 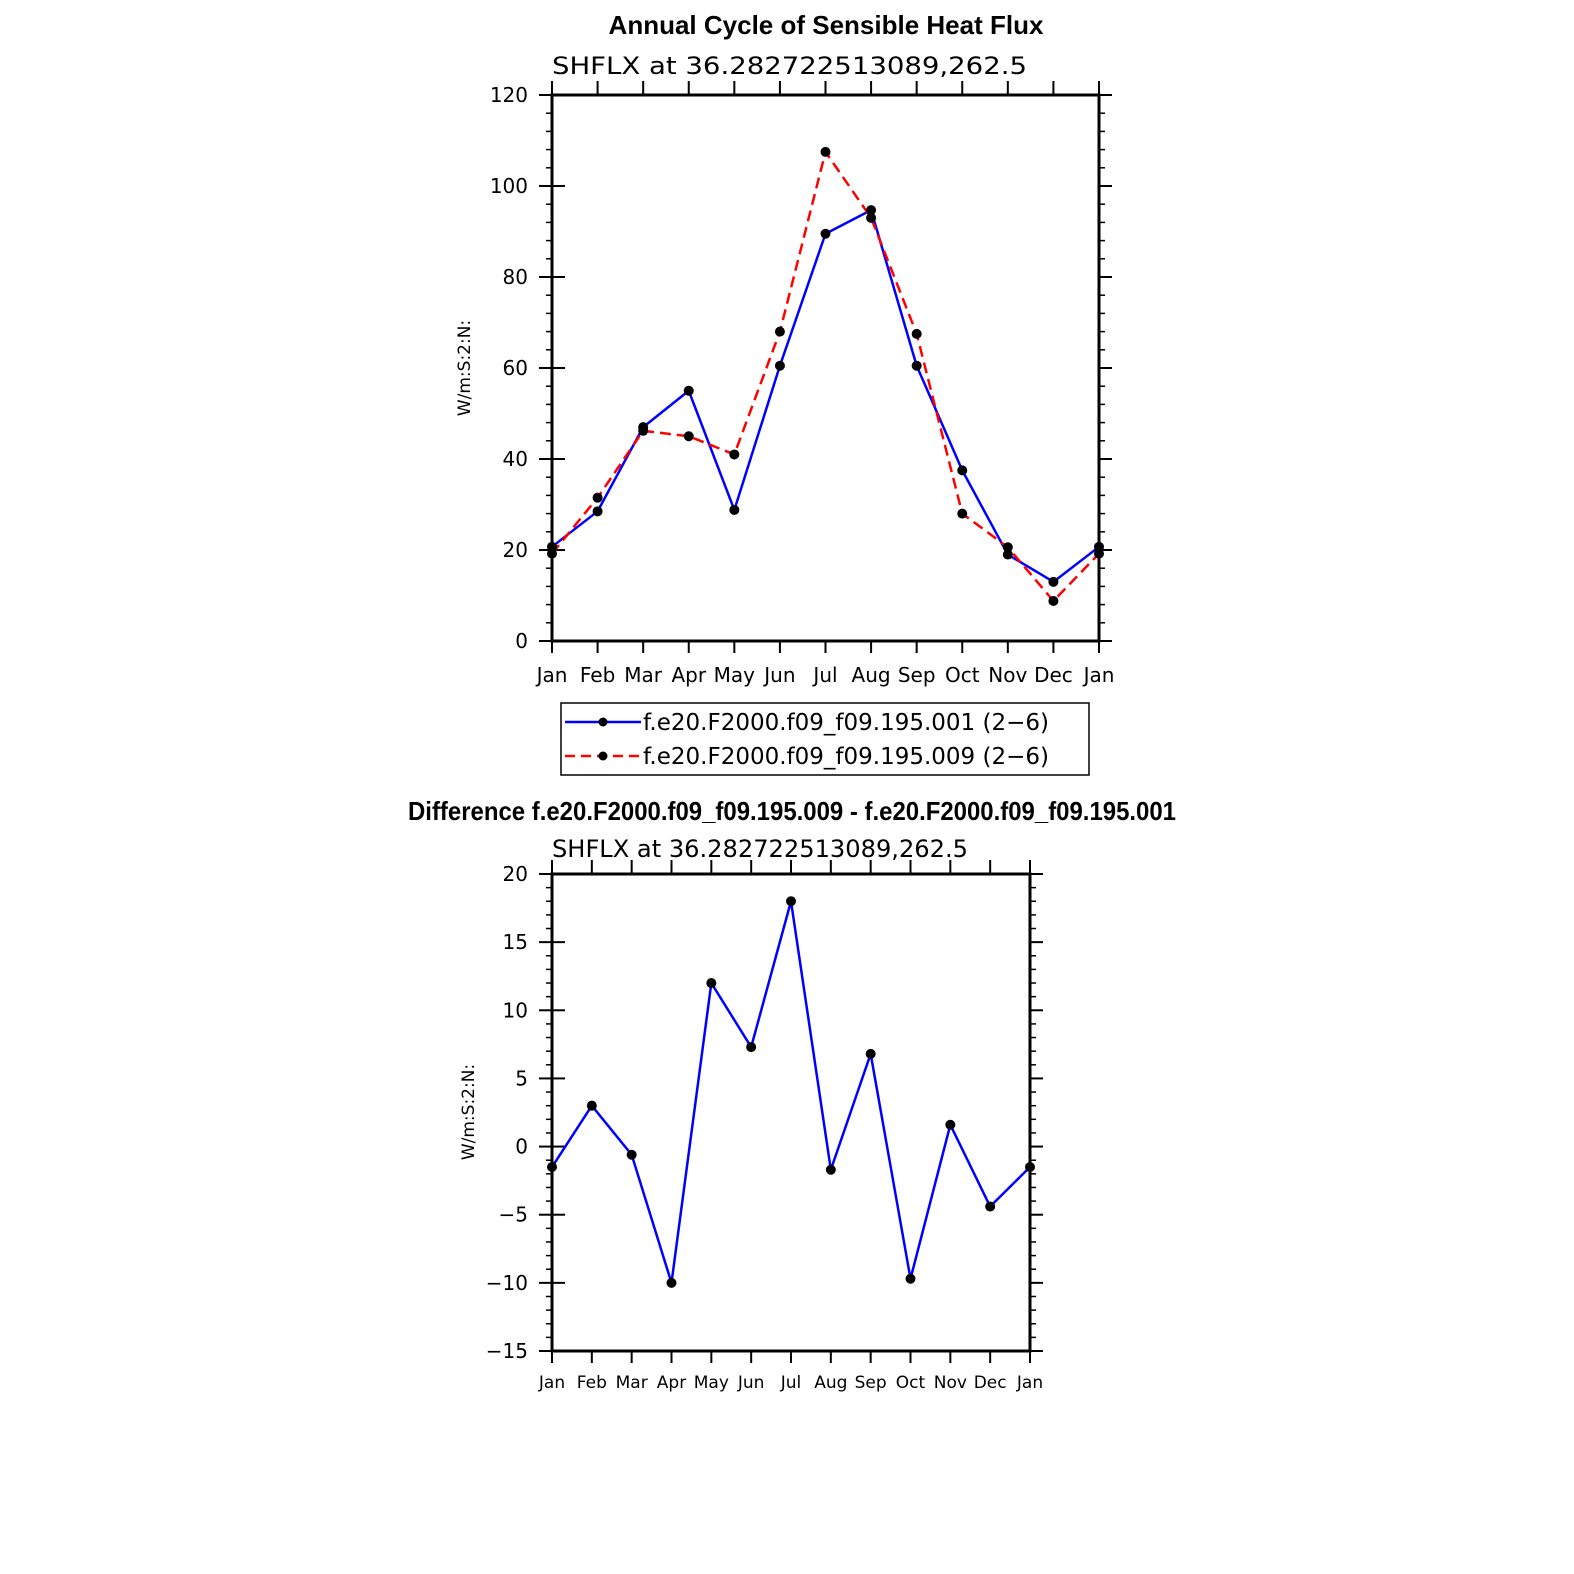 I want to click on y-tick-label: −5, so click(x=513, y=1215).